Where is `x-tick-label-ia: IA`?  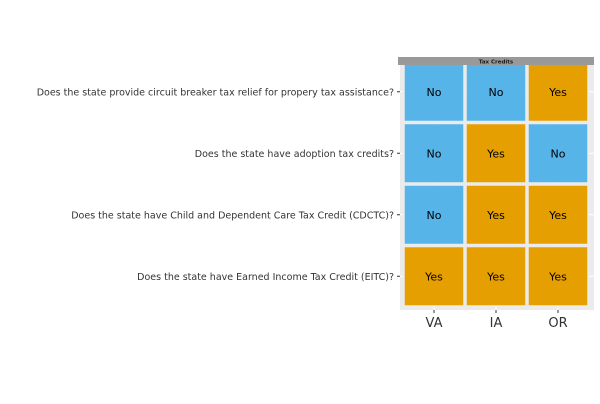 x-tick-label-ia: IA is located at coordinates (496, 323).